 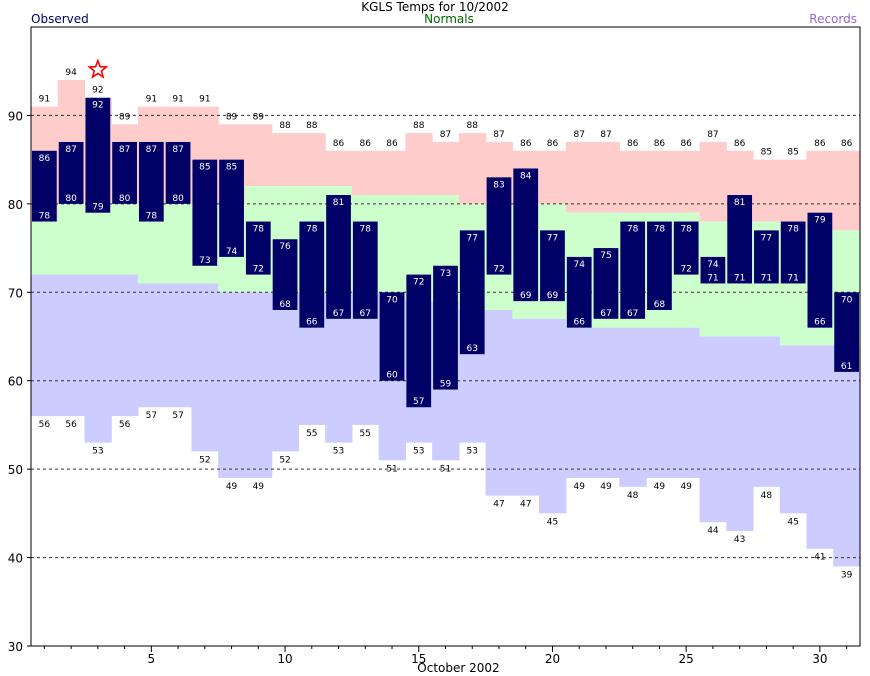 I want to click on y-tick-label: 50, so click(x=15, y=470).